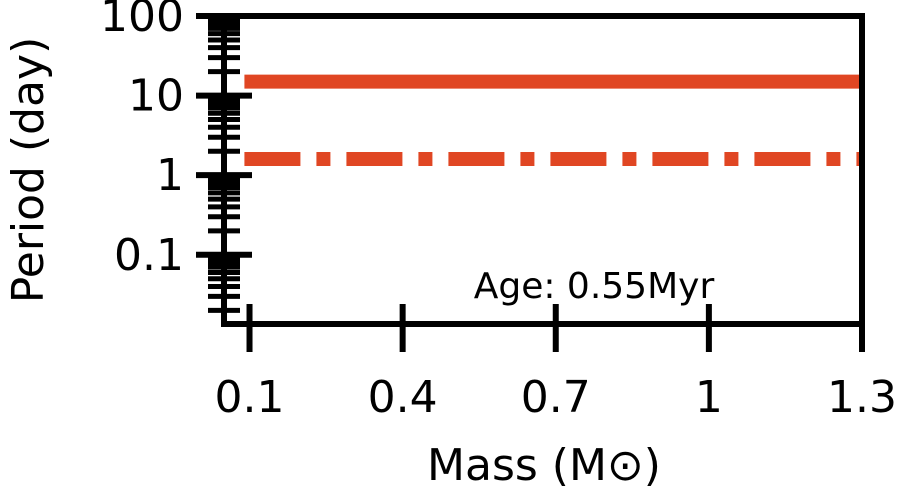 The height and width of the screenshot is (500, 900). Describe the element at coordinates (556, 397) in the screenshot. I see `x-tick-label: 0.7` at that location.